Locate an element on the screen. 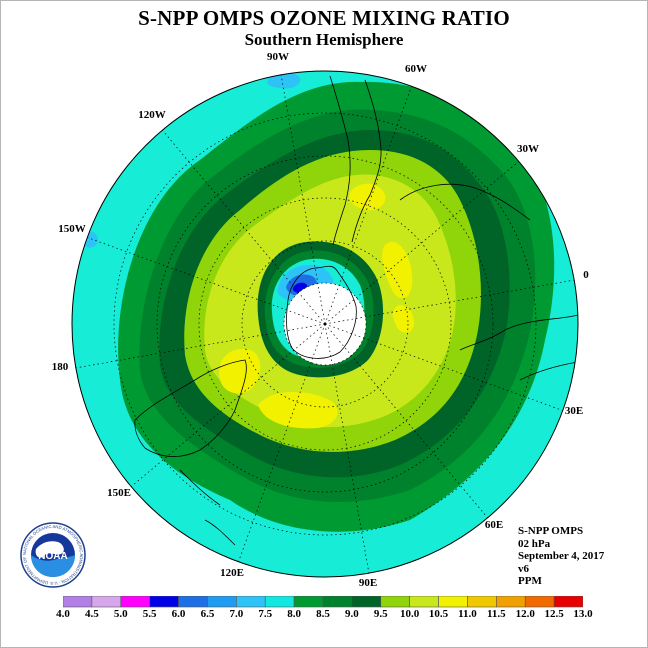 Image resolution: width=648 pixels, height=648 pixels. longitude-label: 60W is located at coordinates (416, 69).